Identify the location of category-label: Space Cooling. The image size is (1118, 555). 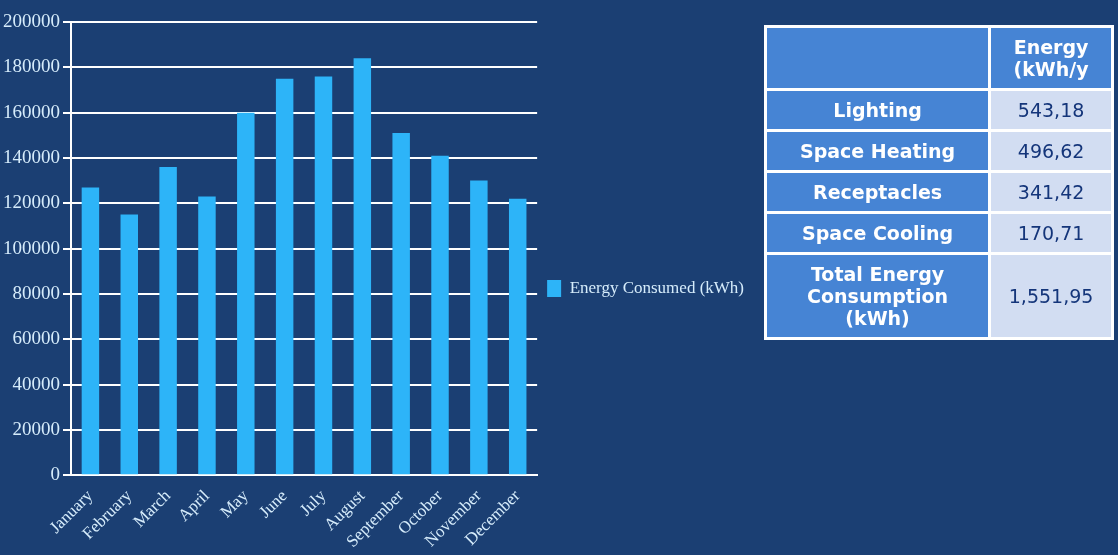
(877, 233).